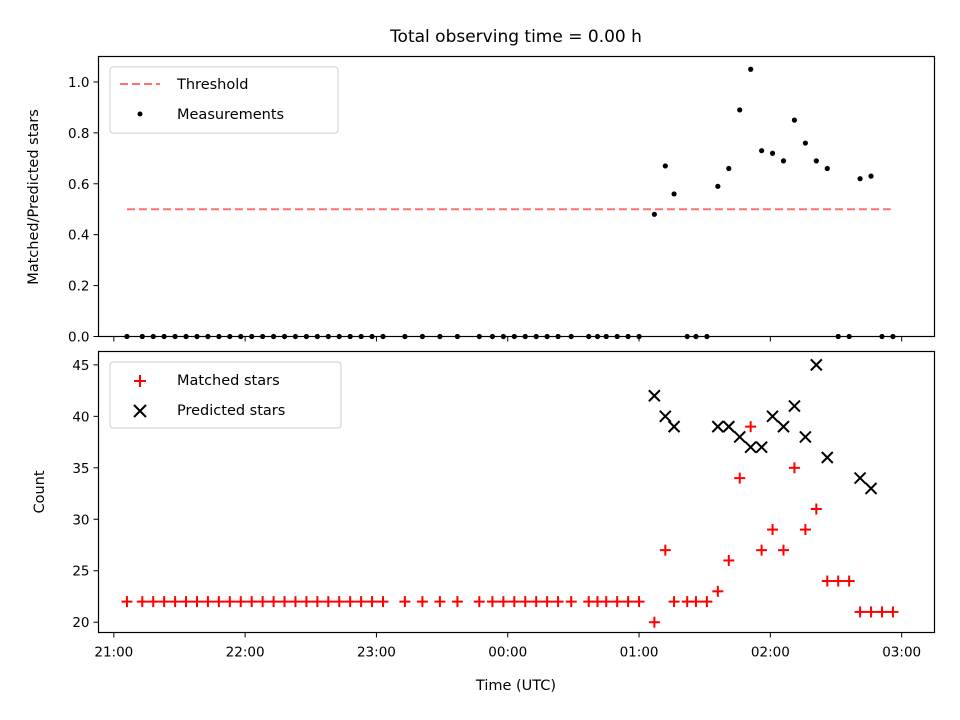 This screenshot has height=720, width=960. I want to click on top-legend-box, so click(224, 100).